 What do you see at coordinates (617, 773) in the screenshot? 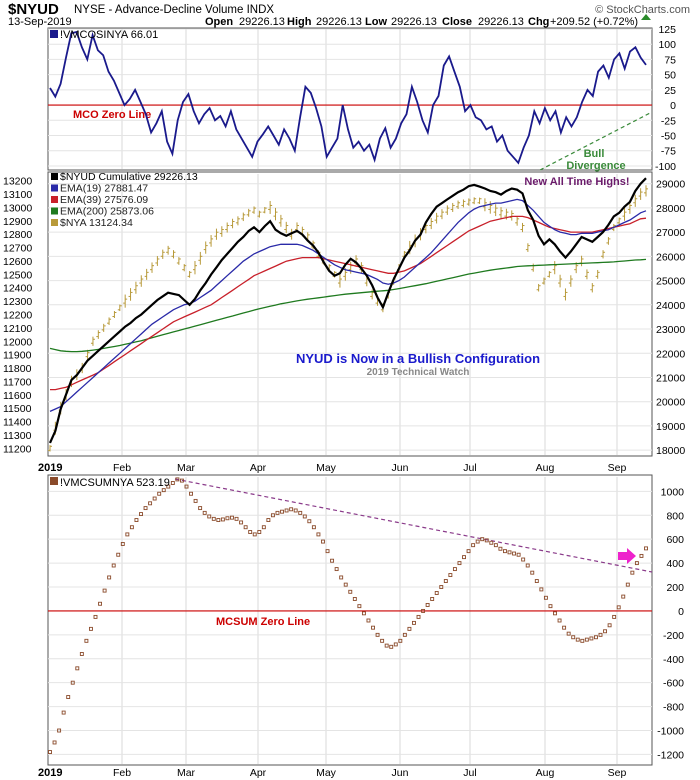
I see `month-label: Sep` at bounding box center [617, 773].